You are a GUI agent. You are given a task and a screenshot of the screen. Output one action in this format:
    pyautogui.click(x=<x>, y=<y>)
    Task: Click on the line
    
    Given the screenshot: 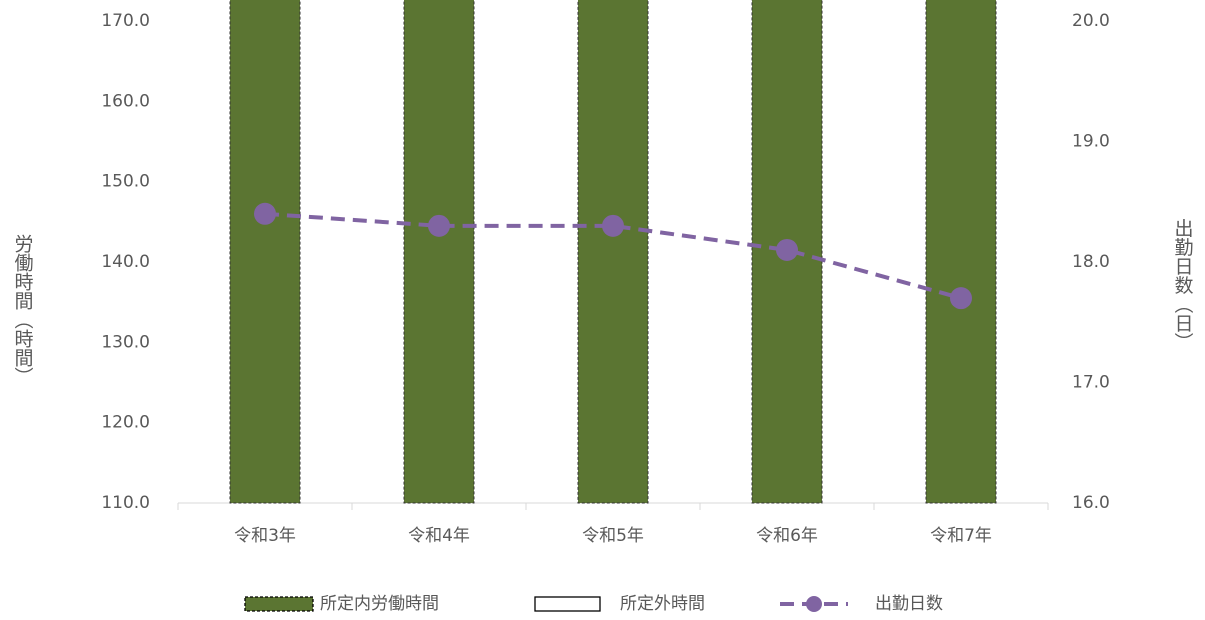 What is the action you would take?
    pyautogui.click(x=613, y=256)
    